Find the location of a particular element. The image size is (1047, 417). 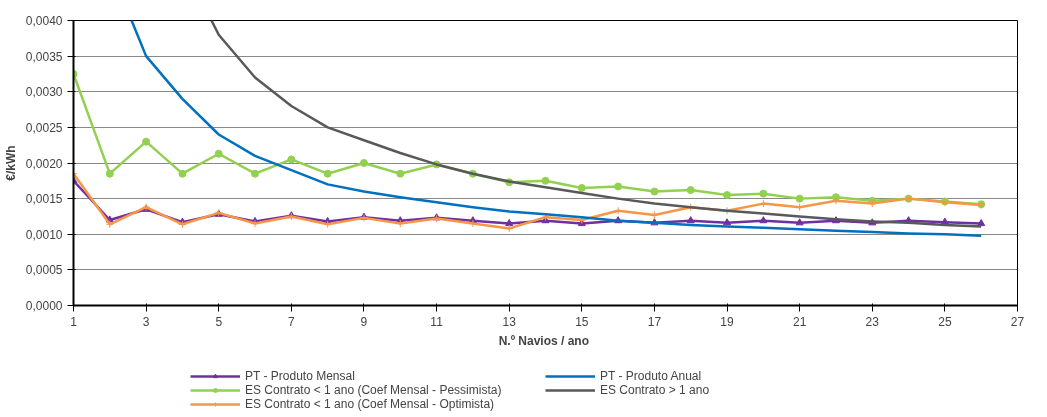

legend-label: ES Contrato < 1 ano (Coef Mensal - Pessimista) is located at coordinates (374, 389).